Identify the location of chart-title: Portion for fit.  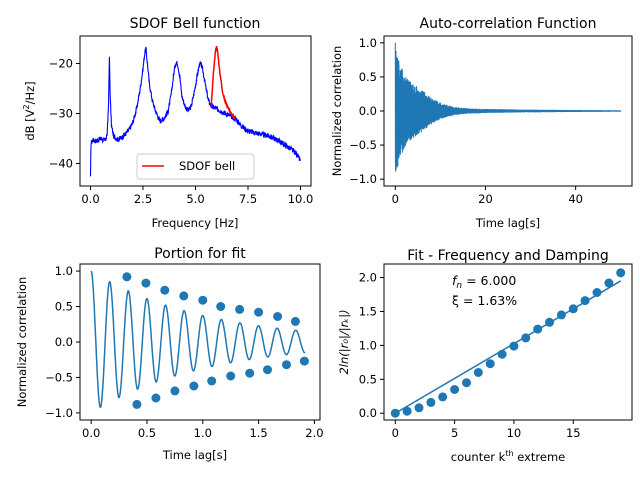
(200, 254).